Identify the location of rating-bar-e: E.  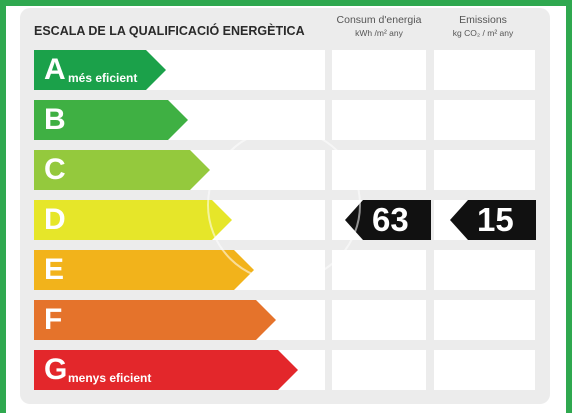
(144, 270).